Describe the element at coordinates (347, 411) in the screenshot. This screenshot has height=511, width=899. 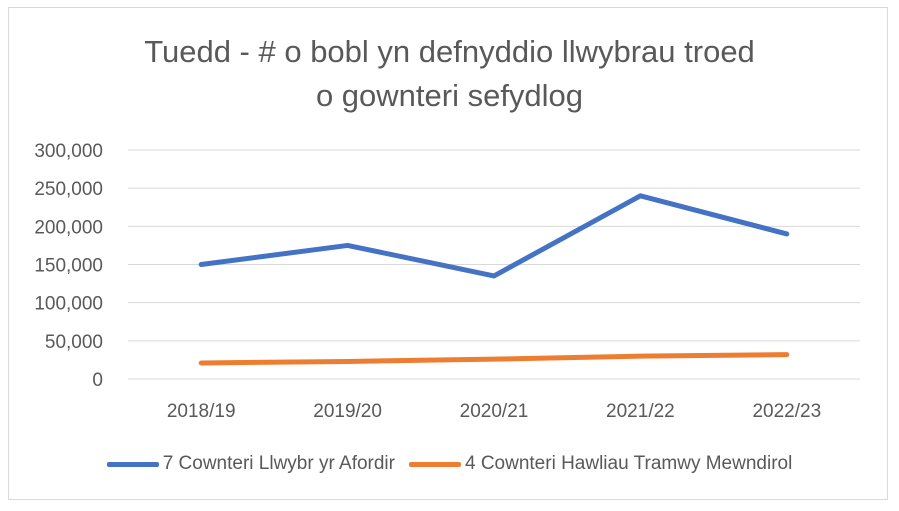
I see `x-tick-label: 2019/20` at that location.